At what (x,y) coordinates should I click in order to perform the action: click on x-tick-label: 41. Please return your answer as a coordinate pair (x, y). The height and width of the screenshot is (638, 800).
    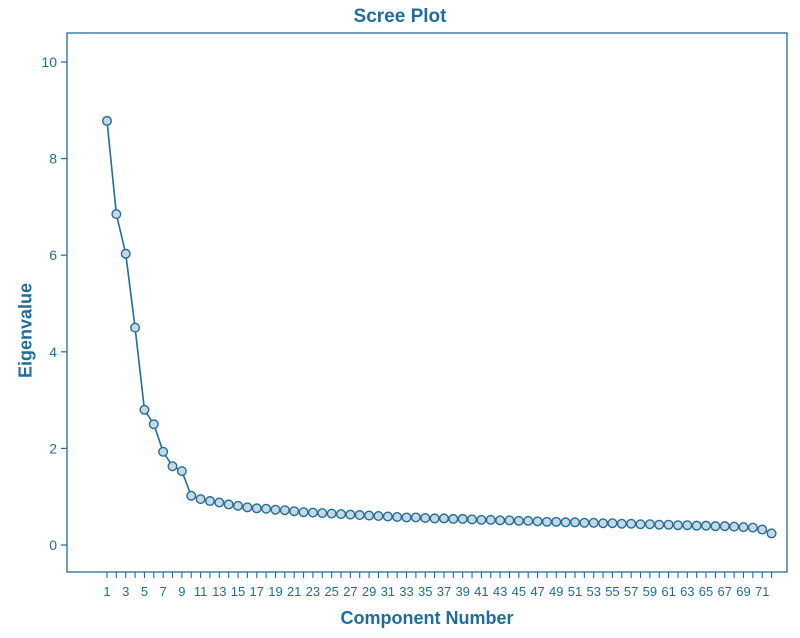
    Looking at the image, I should click on (481, 591).